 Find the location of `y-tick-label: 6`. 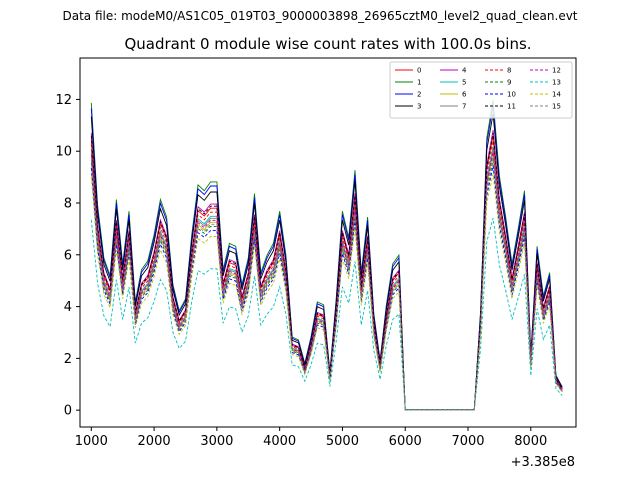

y-tick-label: 6 is located at coordinates (68, 255).